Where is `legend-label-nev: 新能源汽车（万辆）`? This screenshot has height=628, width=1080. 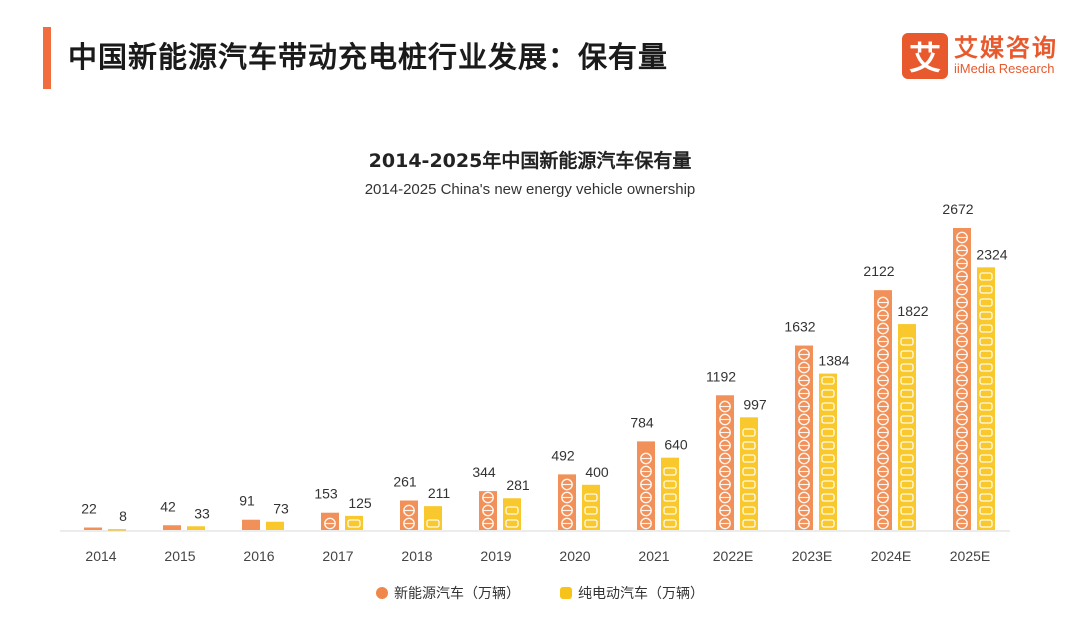 legend-label-nev: 新能源汽车（万辆） is located at coordinates (457, 594).